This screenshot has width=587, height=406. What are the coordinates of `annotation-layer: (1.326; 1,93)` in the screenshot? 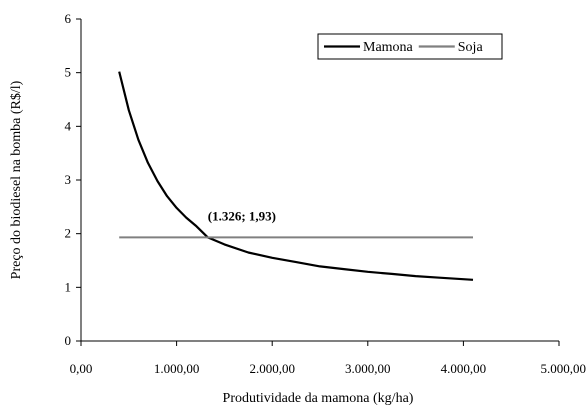 It's located at (242, 215).